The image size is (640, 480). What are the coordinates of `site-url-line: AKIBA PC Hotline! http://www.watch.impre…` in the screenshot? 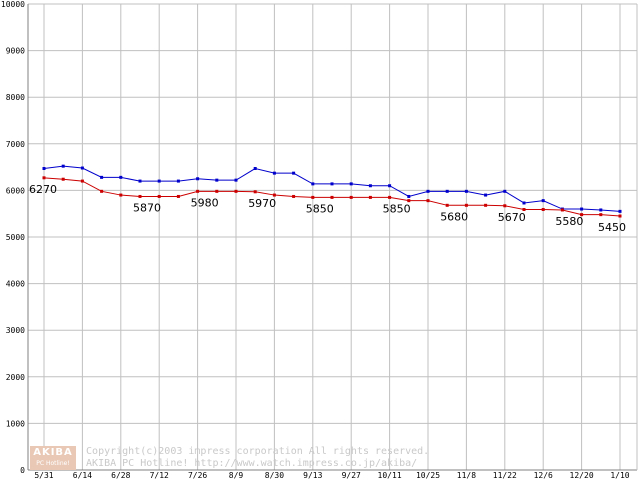 It's located at (252, 463).